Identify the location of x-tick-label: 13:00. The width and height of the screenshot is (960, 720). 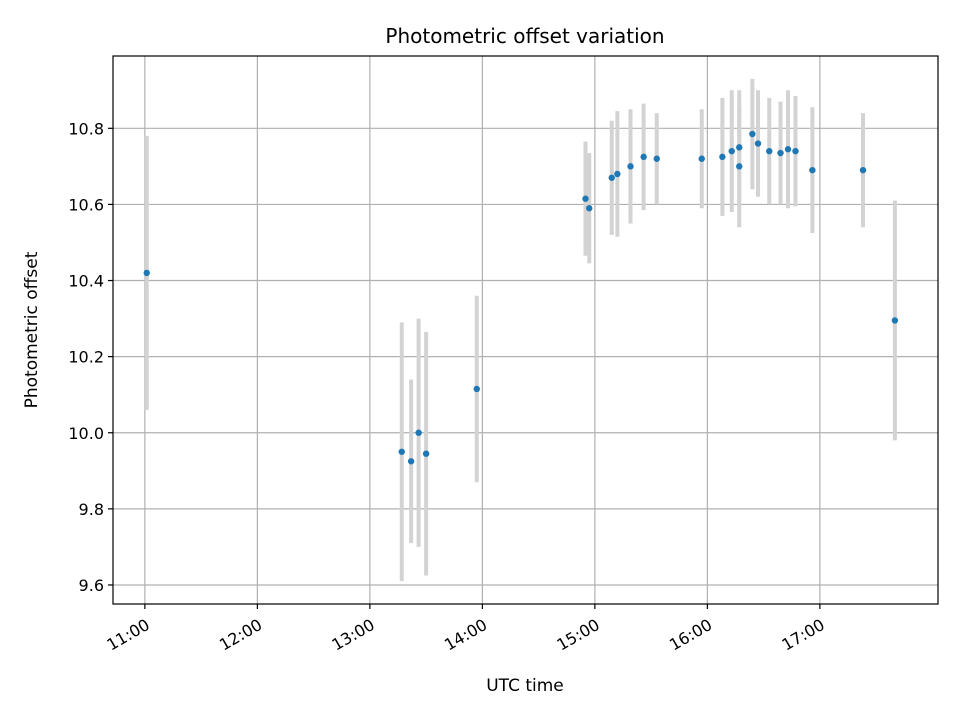
(352, 635).